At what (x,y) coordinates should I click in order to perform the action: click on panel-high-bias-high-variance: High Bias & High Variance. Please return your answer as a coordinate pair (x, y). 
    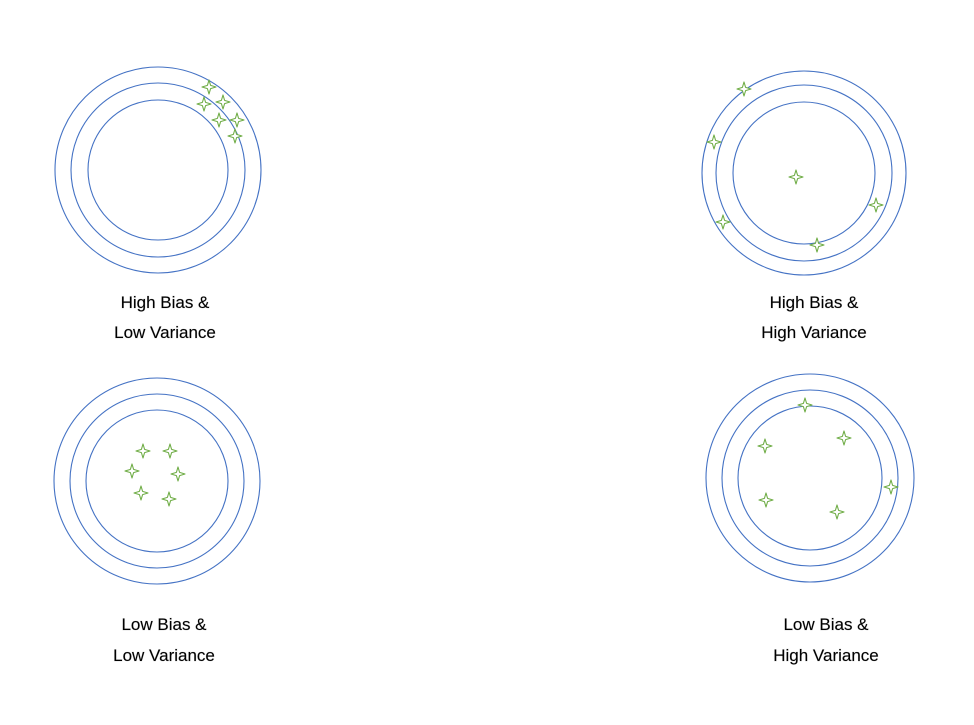
    Looking at the image, I should click on (804, 206).